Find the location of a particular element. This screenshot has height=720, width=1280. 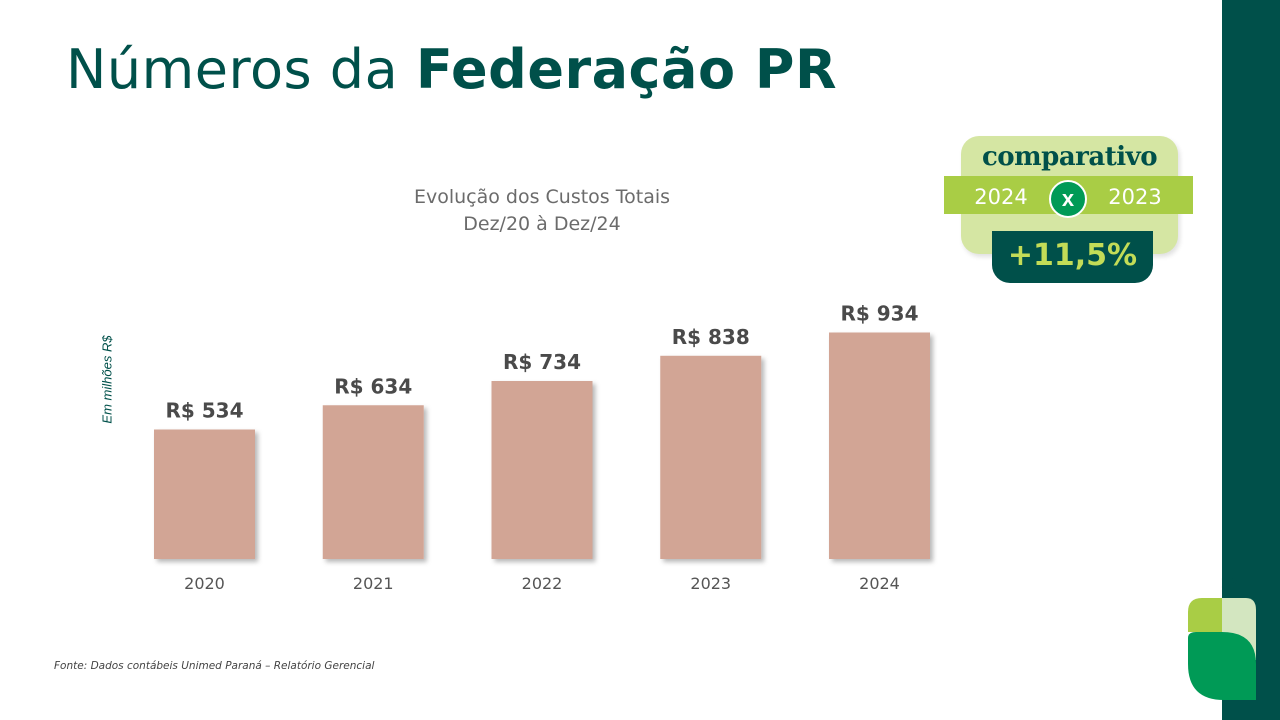

x-tick-label-2023: 2023 is located at coordinates (710, 583).